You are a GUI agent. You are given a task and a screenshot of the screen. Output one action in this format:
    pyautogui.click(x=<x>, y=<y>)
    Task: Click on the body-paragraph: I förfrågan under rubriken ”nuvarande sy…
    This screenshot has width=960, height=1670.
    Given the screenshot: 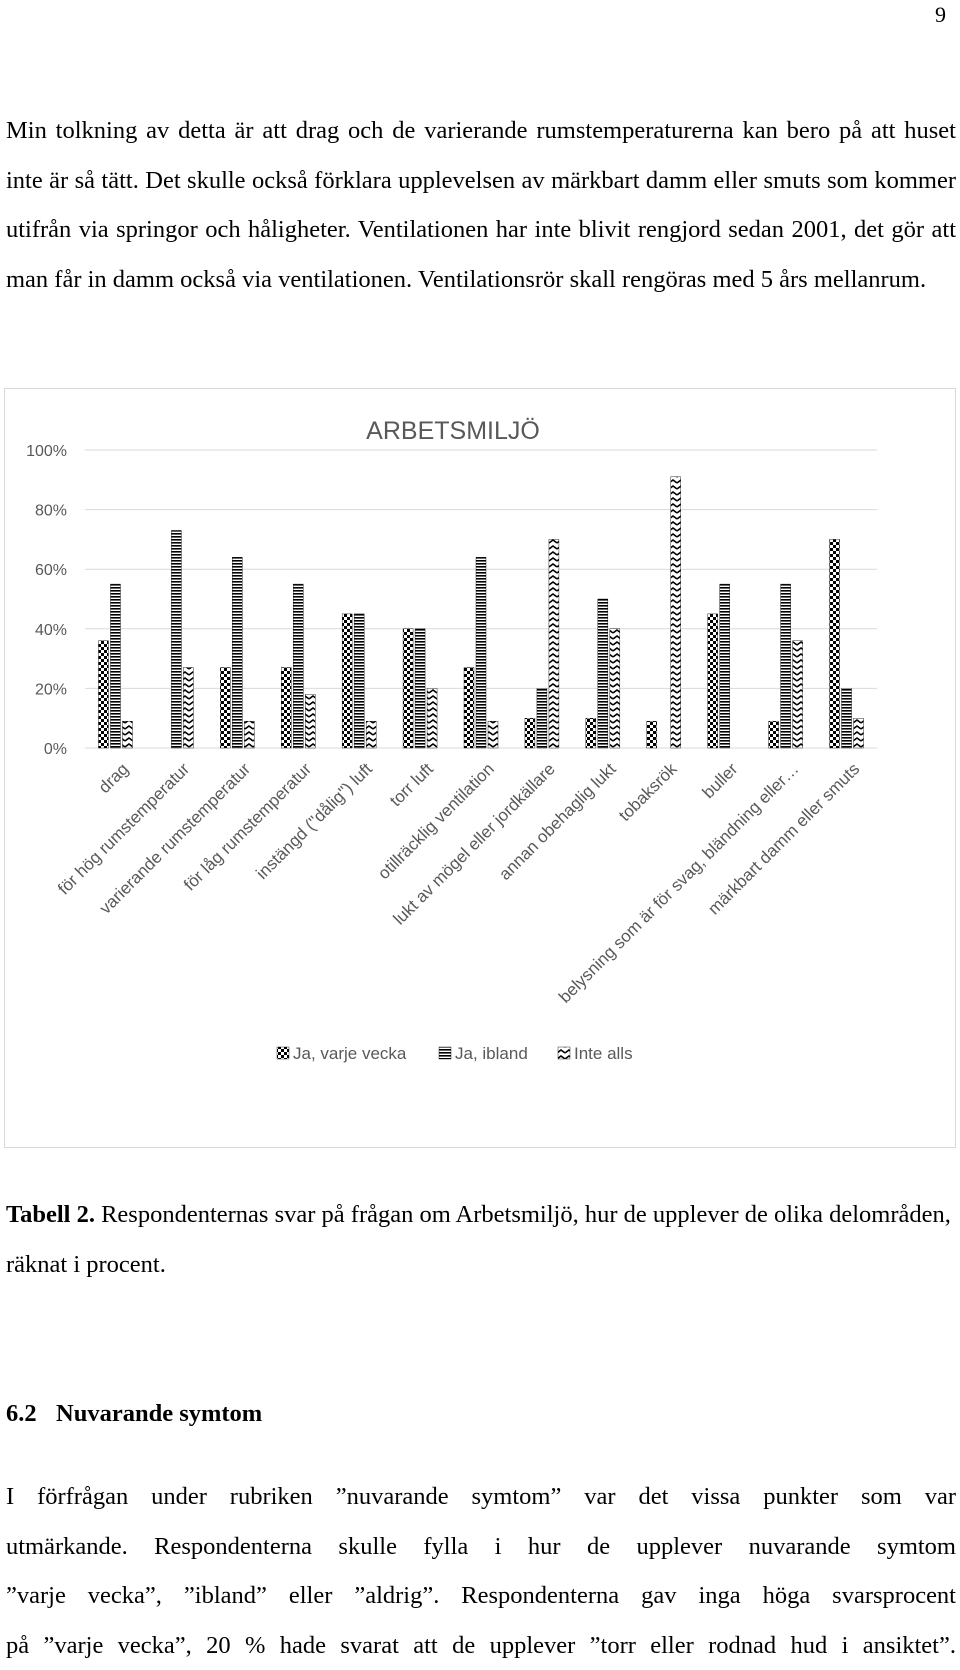 What is the action you would take?
    pyautogui.click(x=481, y=1571)
    